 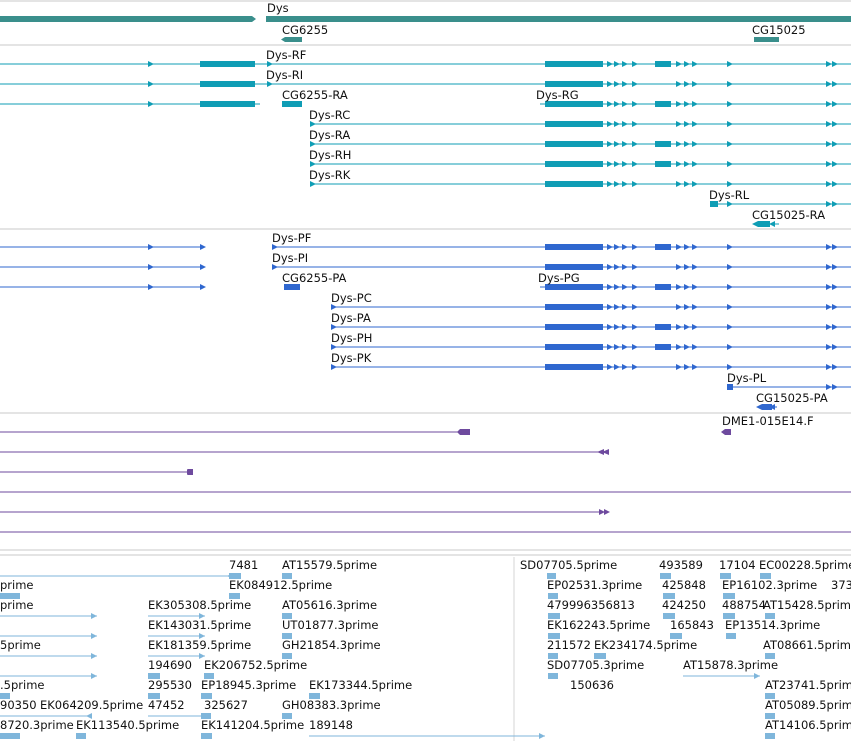 I want to click on est-label: EK181359.5prime, so click(x=199, y=645).